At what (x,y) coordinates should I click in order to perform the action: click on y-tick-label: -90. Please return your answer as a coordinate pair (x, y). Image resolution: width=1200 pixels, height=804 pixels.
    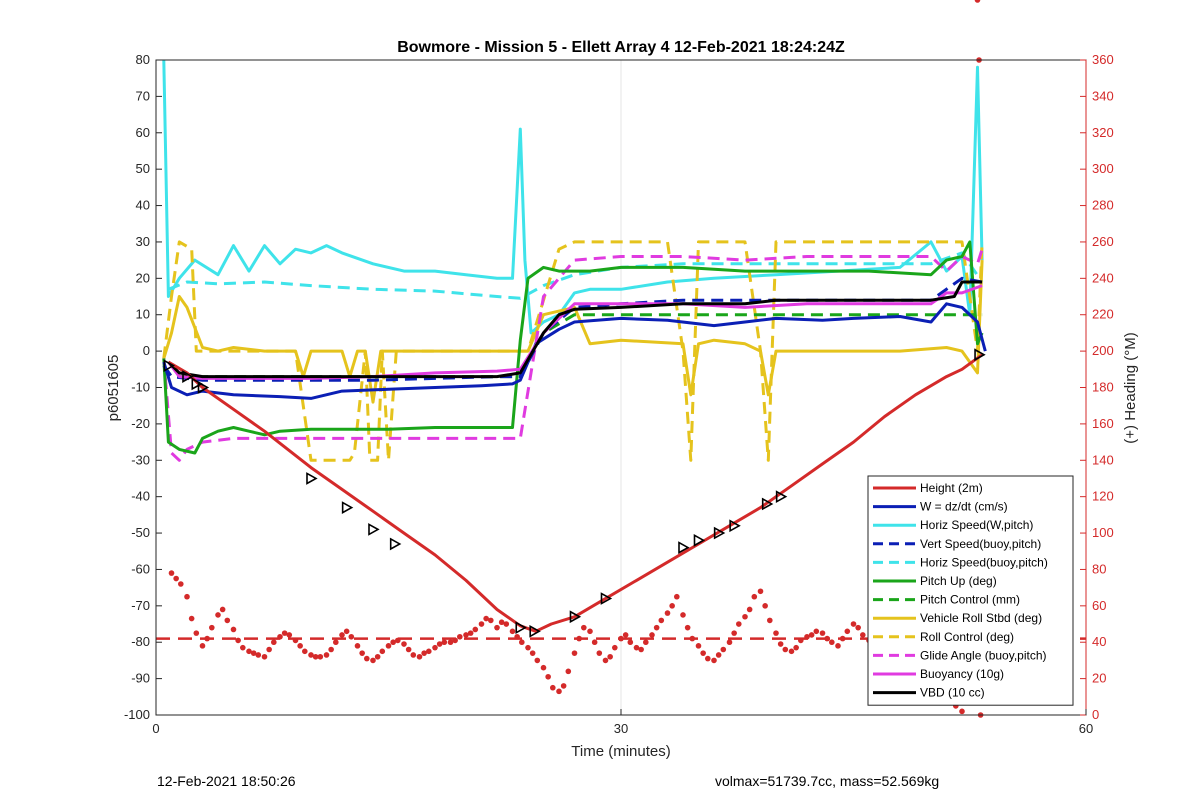
    Looking at the image, I should click on (140, 678).